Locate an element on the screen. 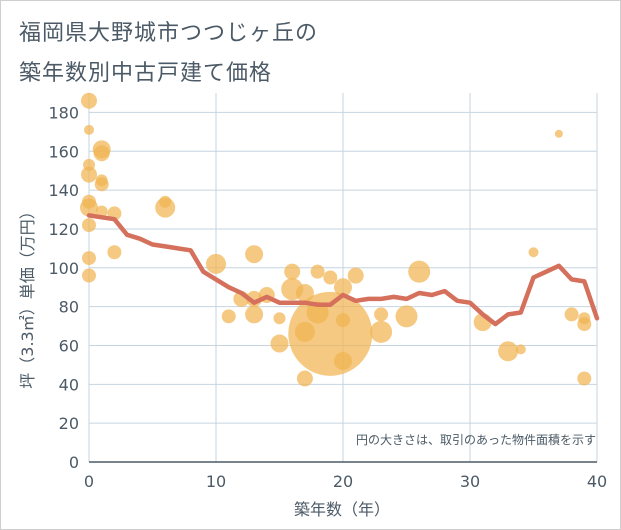 This screenshot has width=621, height=530. chart-title-line-2: 築年数別中古戸建て価格 is located at coordinates (146, 73).